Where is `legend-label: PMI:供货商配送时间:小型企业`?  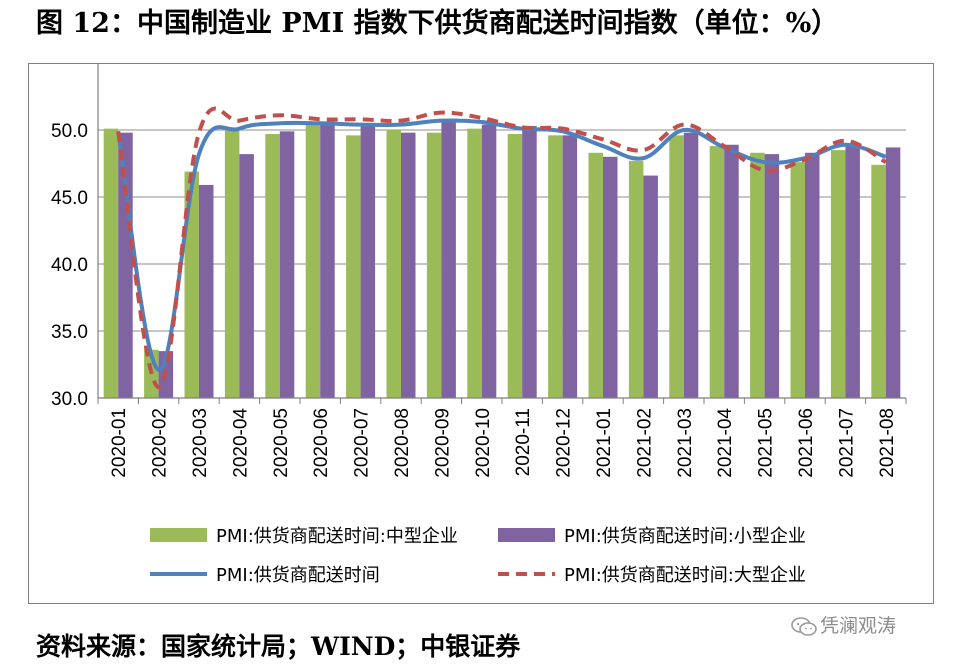 legend-label: PMI:供货商配送时间:小型企业 is located at coordinates (685, 536).